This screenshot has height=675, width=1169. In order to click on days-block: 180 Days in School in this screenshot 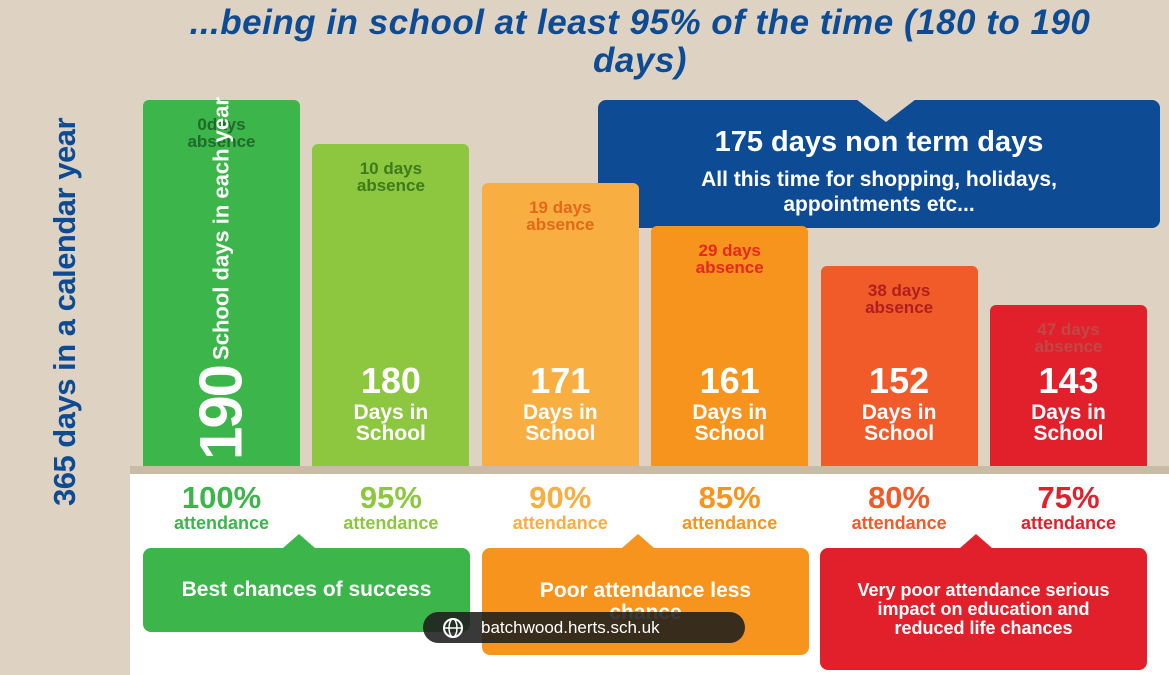, I will do `click(390, 402)`.